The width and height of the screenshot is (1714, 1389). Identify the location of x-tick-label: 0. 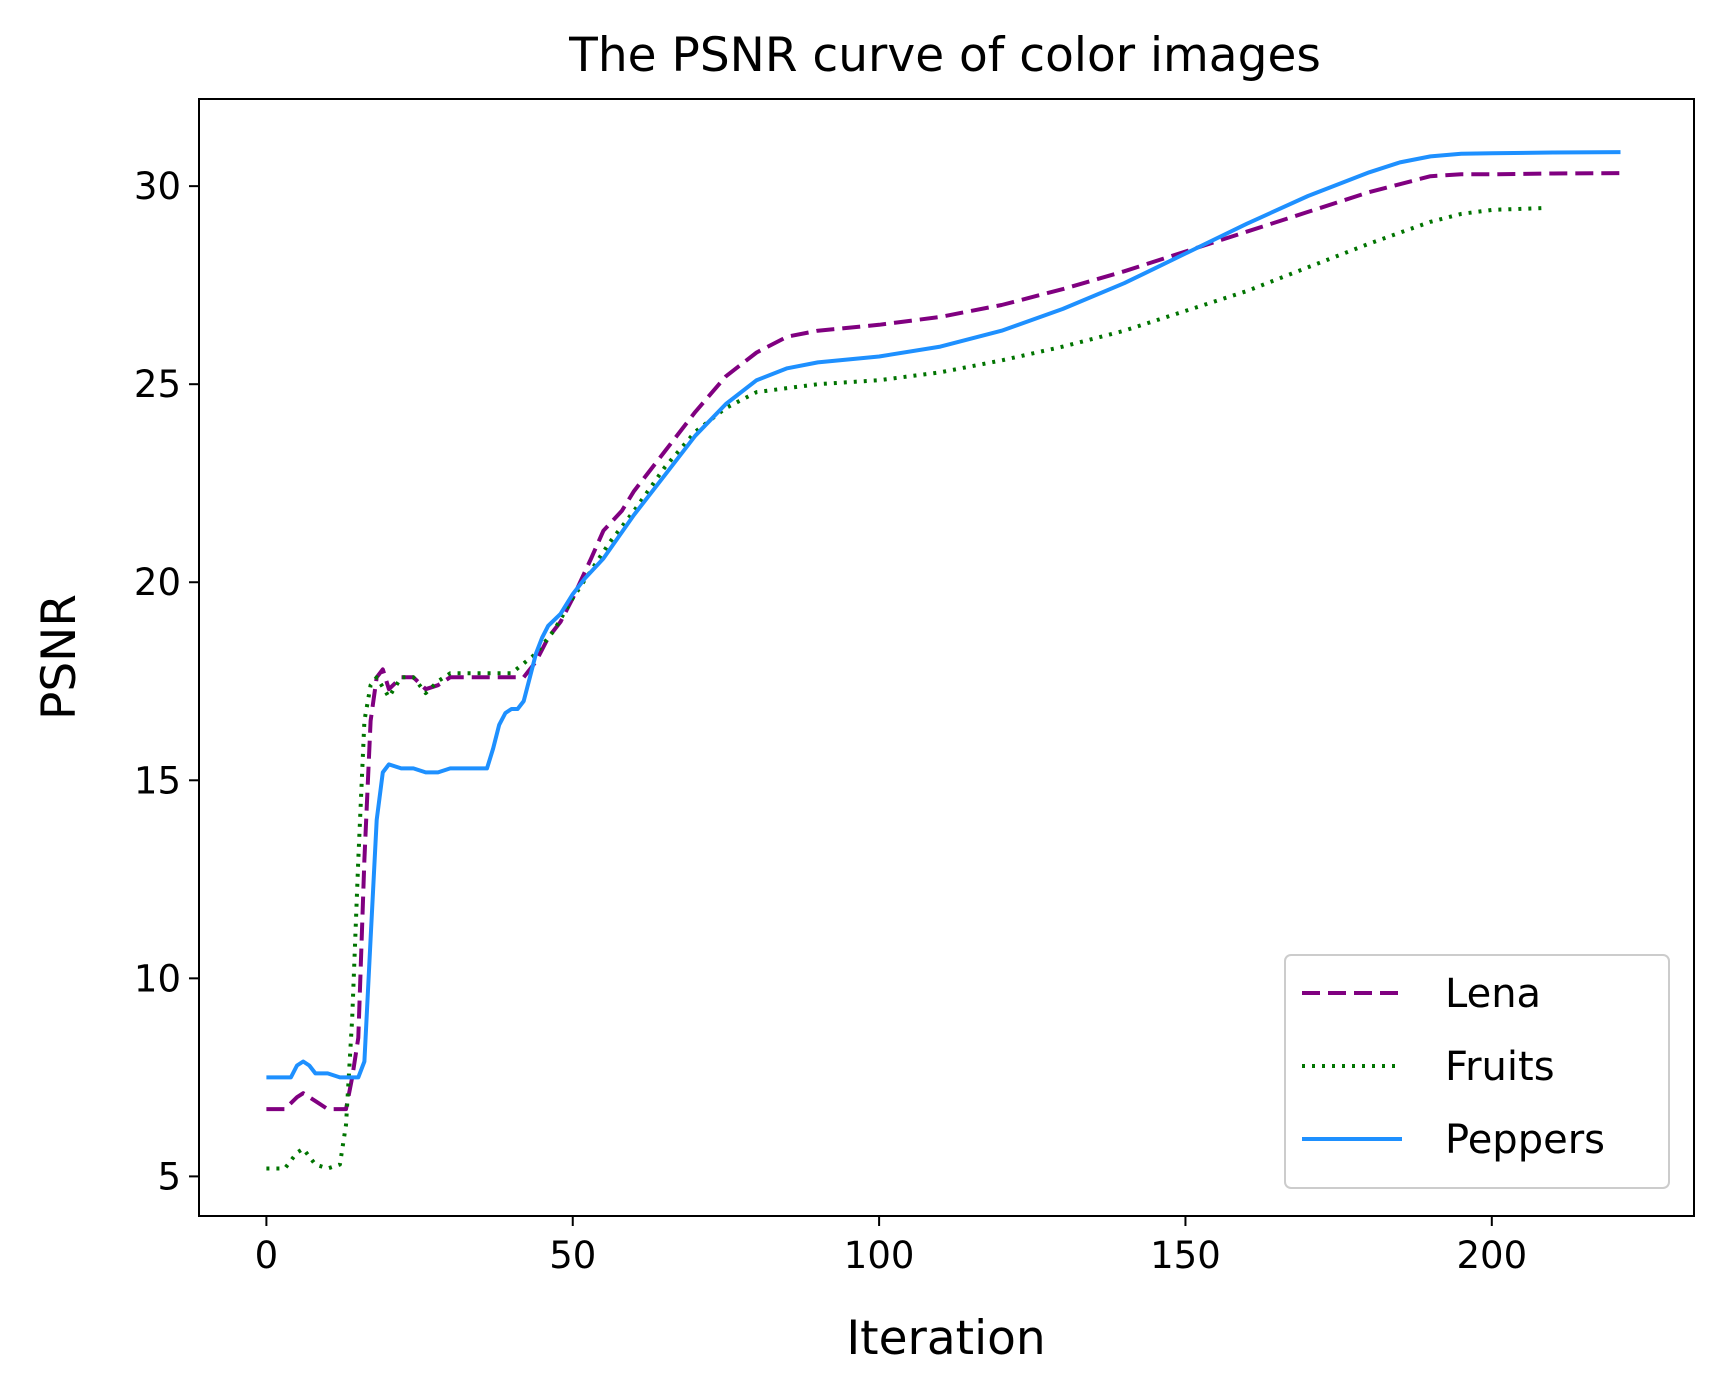
(267, 1255).